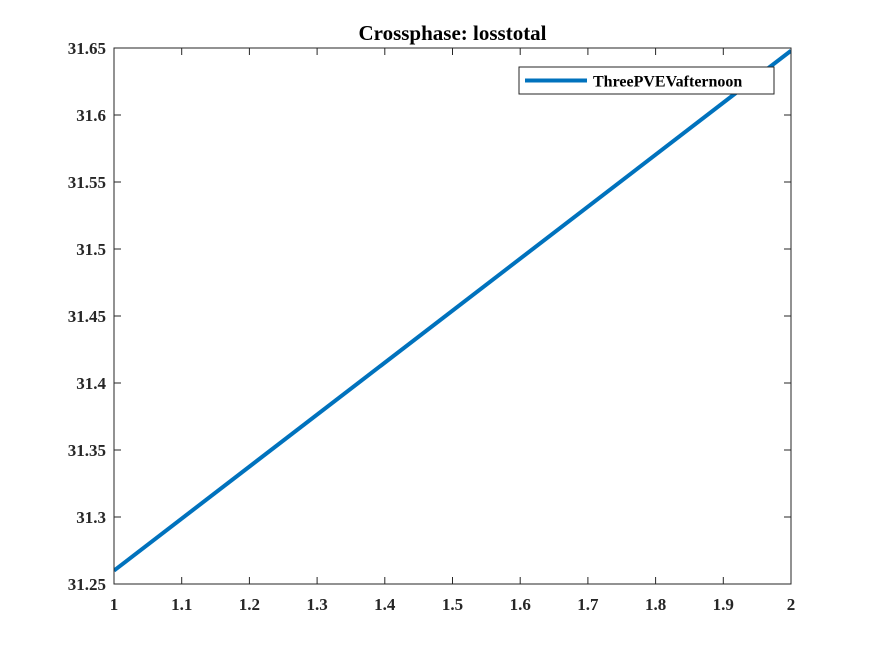 The image size is (875, 656). What do you see at coordinates (588, 604) in the screenshot?
I see `x-tick-label: 1.7` at bounding box center [588, 604].